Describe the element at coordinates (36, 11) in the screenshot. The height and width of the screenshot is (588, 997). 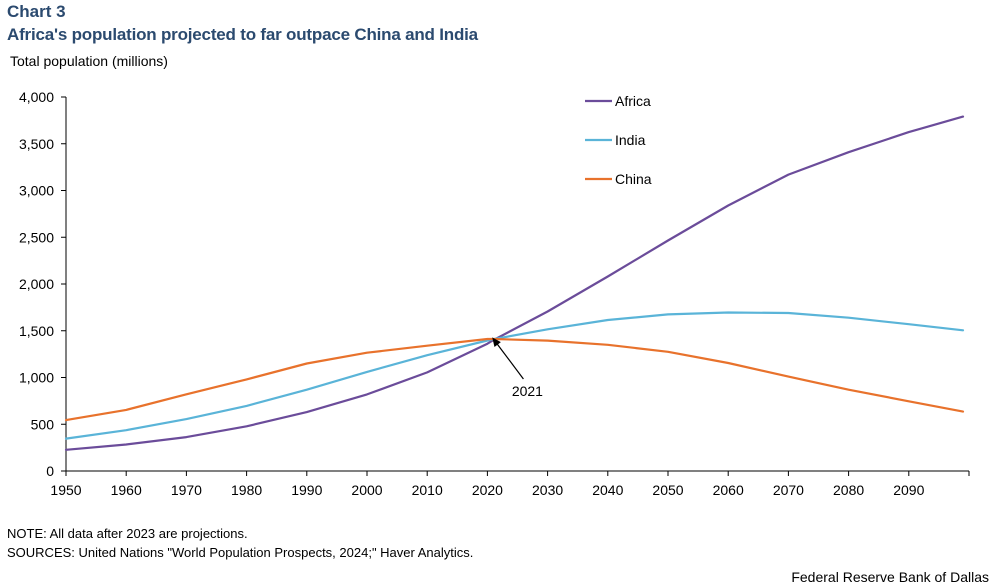
I see `chart-label: Chart 3` at that location.